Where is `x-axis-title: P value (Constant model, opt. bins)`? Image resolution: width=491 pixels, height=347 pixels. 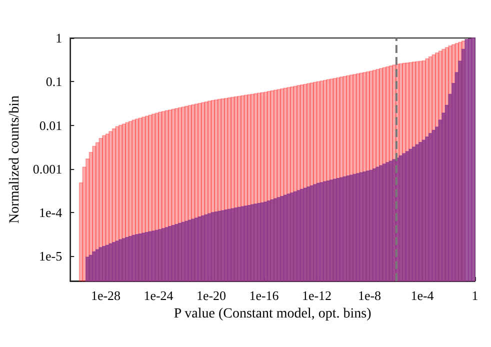 x-axis-title: P value (Constant model, opt. bins) is located at coordinates (273, 314).